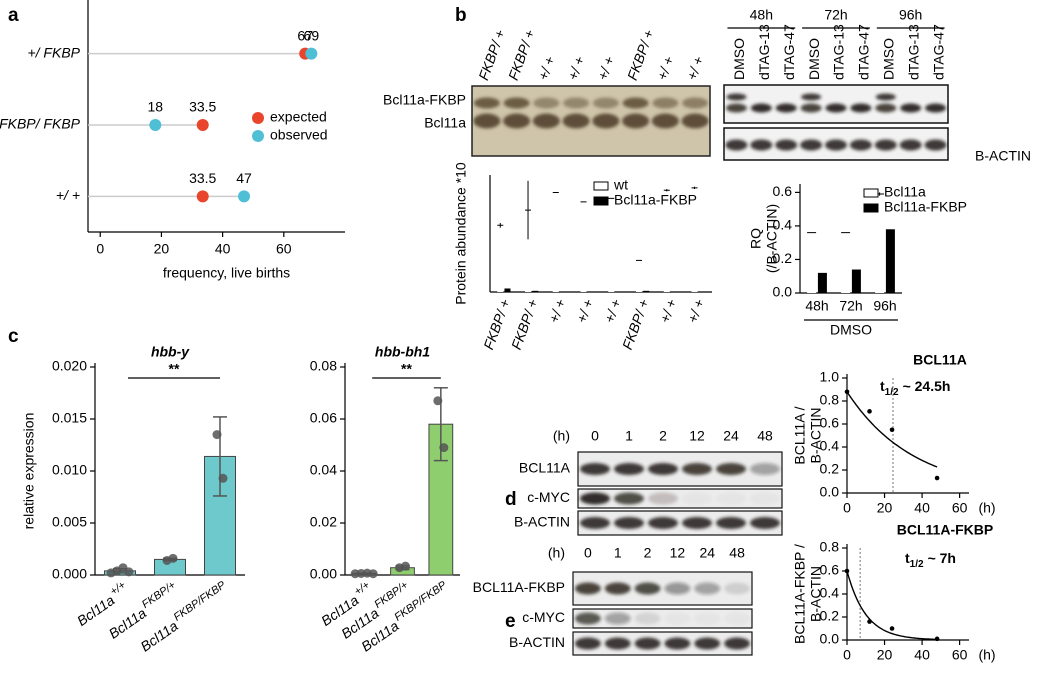 The width and height of the screenshot is (1050, 676). I want to click on data-label: 33.5, so click(202, 178).